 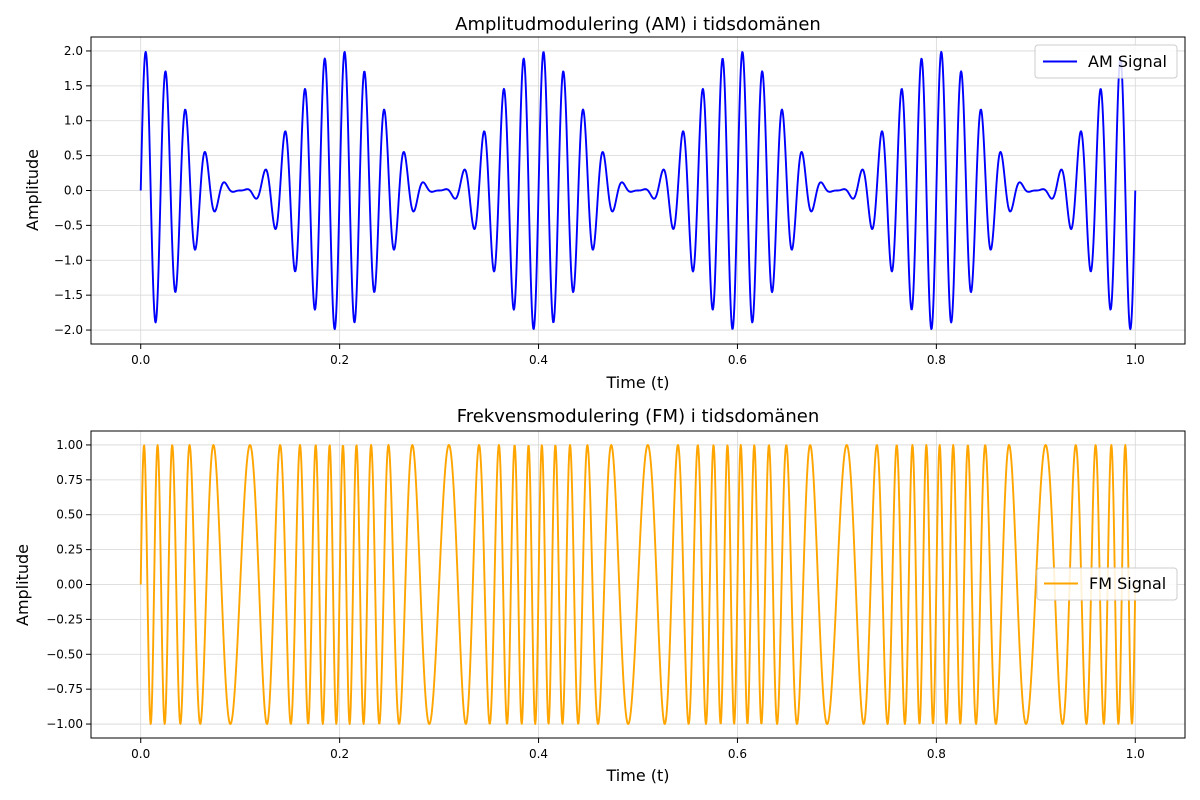 I want to click on legend: AM Signal, so click(x=1106, y=61).